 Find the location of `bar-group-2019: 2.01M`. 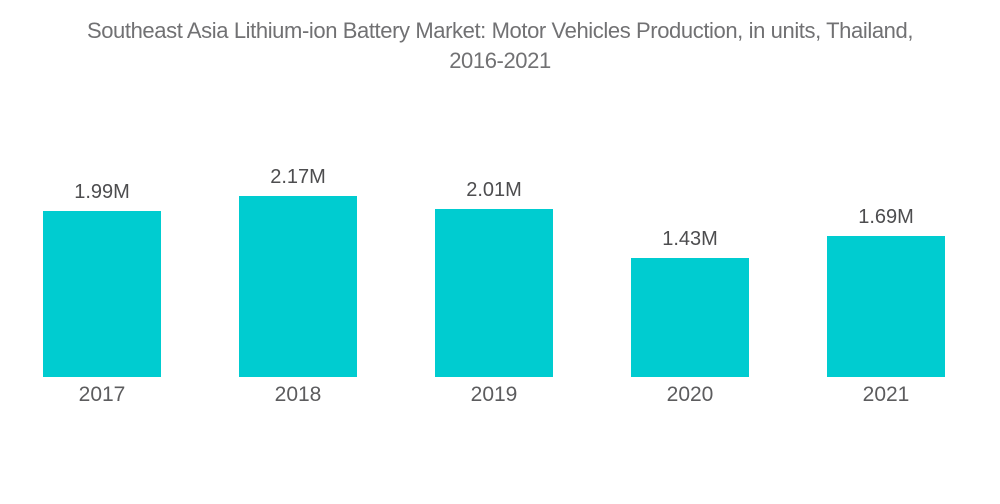

bar-group-2019: 2.01M is located at coordinates (494, 278).